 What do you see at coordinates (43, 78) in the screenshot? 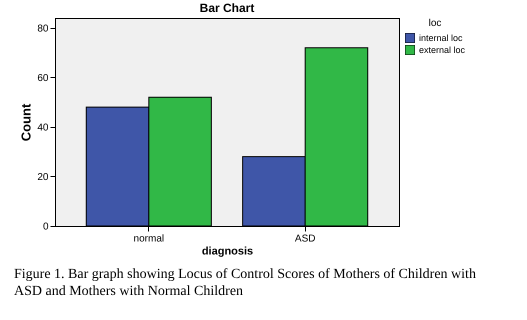
I see `y-tick-label: 60` at bounding box center [43, 78].